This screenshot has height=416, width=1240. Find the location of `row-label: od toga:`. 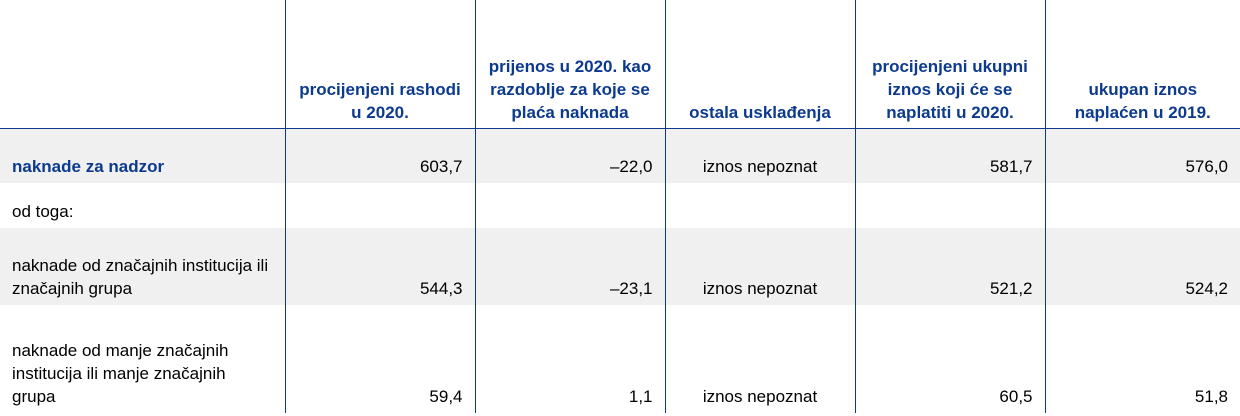

row-label: od toga: is located at coordinates (43, 211).